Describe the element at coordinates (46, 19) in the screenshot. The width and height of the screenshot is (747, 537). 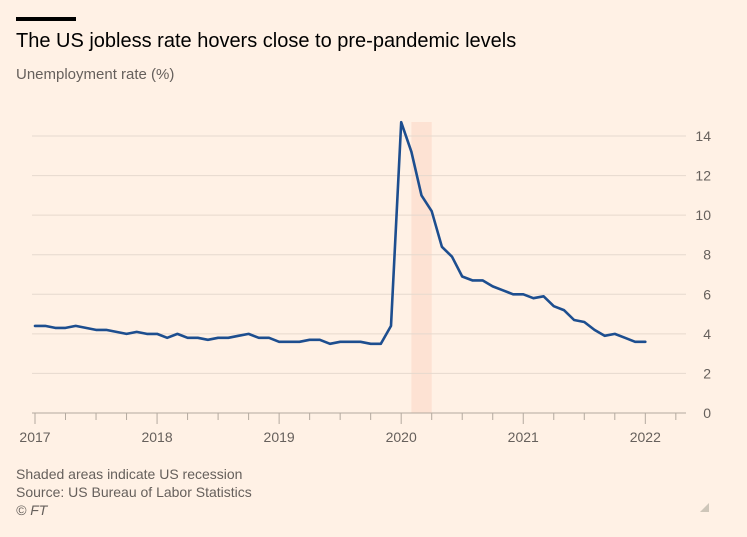
I see `title-accent-bar` at that location.